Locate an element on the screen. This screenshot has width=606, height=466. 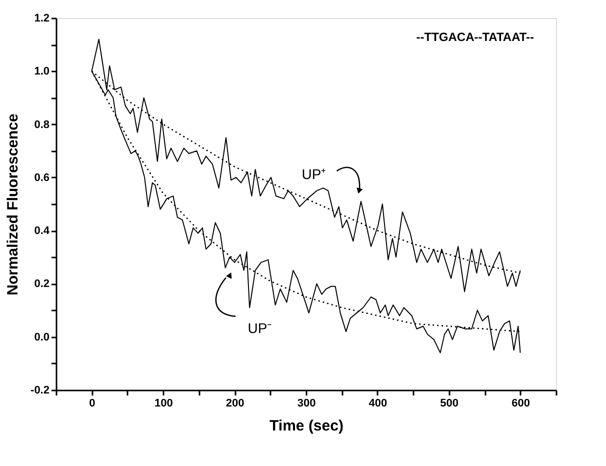
x-axis-title: Time (sec) is located at coordinates (307, 426).